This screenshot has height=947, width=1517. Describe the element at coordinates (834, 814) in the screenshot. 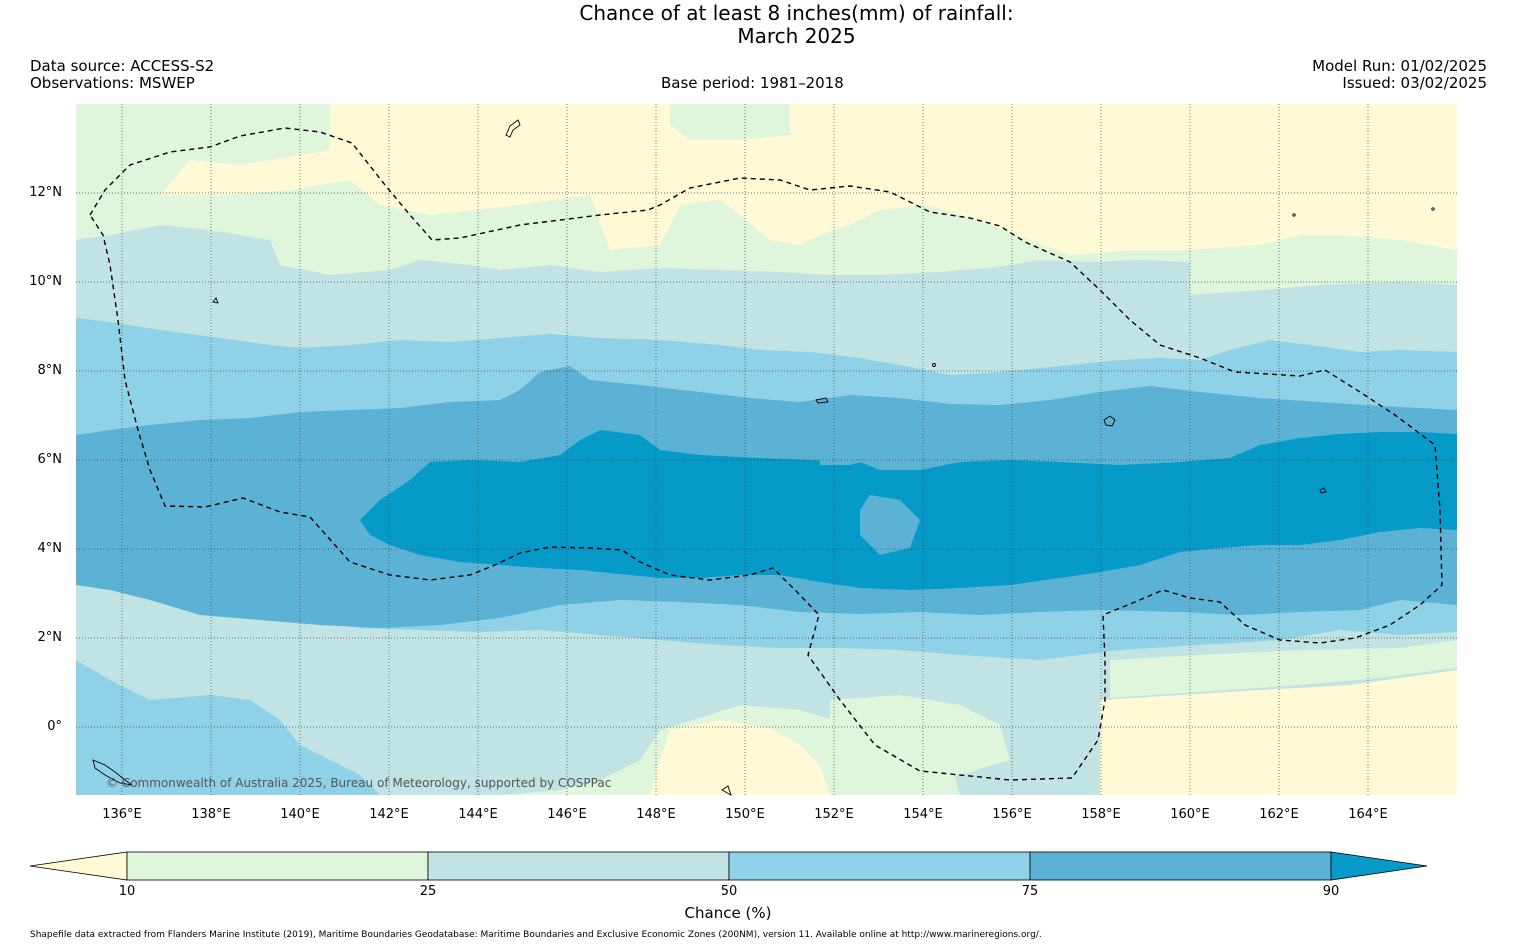

I see `lon-label-152e: 152°E` at that location.